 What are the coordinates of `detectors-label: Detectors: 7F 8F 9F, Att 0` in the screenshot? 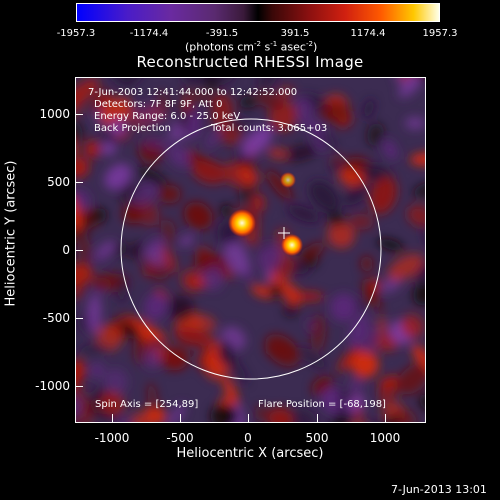 It's located at (158, 104).